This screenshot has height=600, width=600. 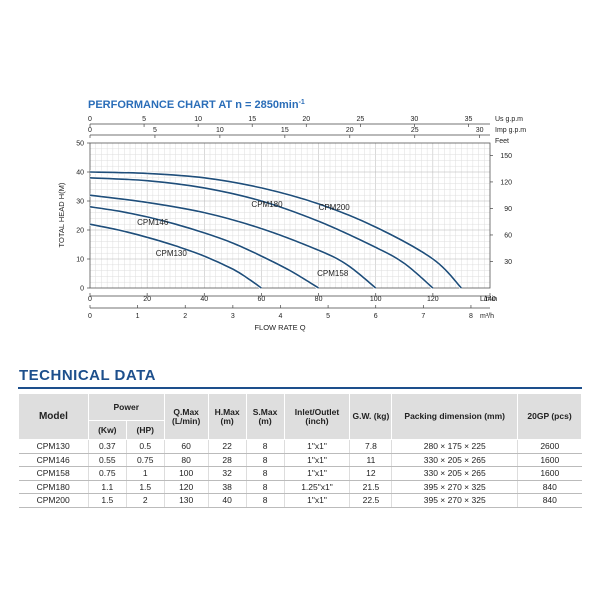 What do you see at coordinates (196, 105) in the screenshot?
I see `chart-title: PERFORMANCE CHART AT n = 2850min-1` at bounding box center [196, 105].